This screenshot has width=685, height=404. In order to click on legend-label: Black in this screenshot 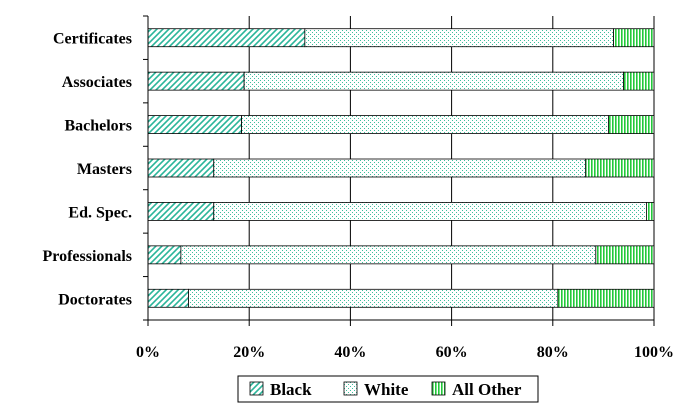, I will do `click(291, 389)`.